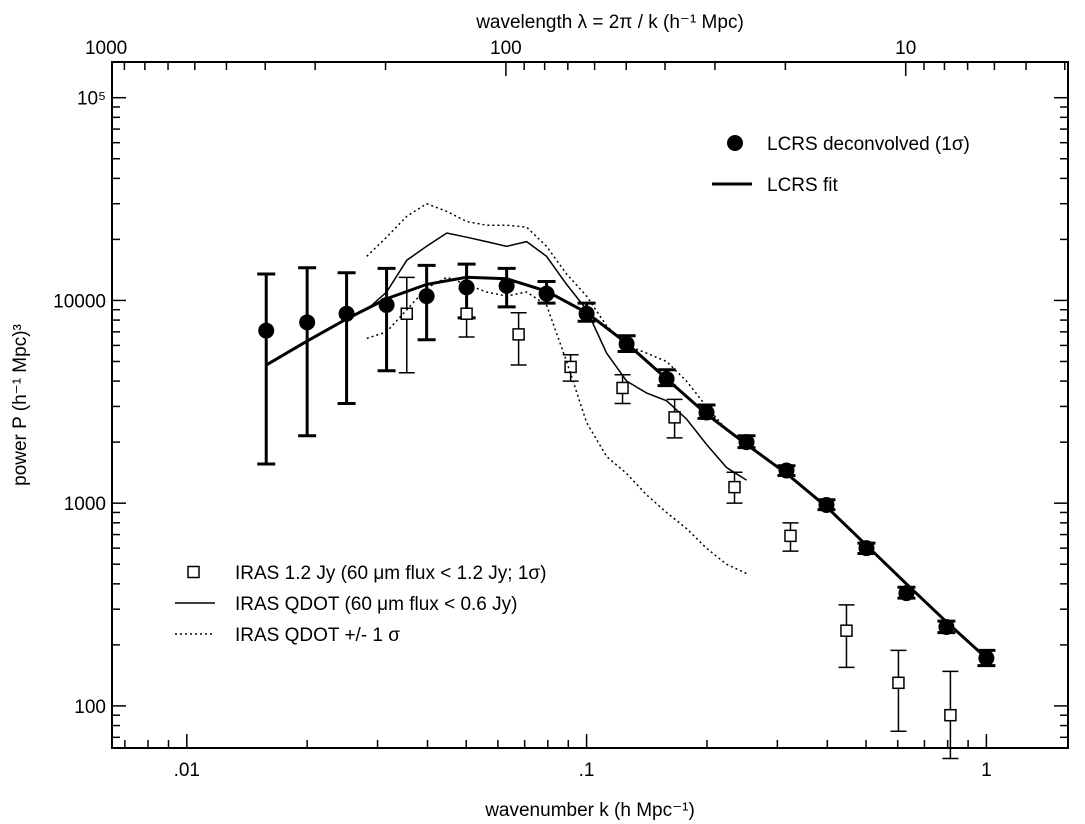 The width and height of the screenshot is (1085, 824). I want to click on legend-label: LCRS deconvolved (1σ), so click(868, 144).